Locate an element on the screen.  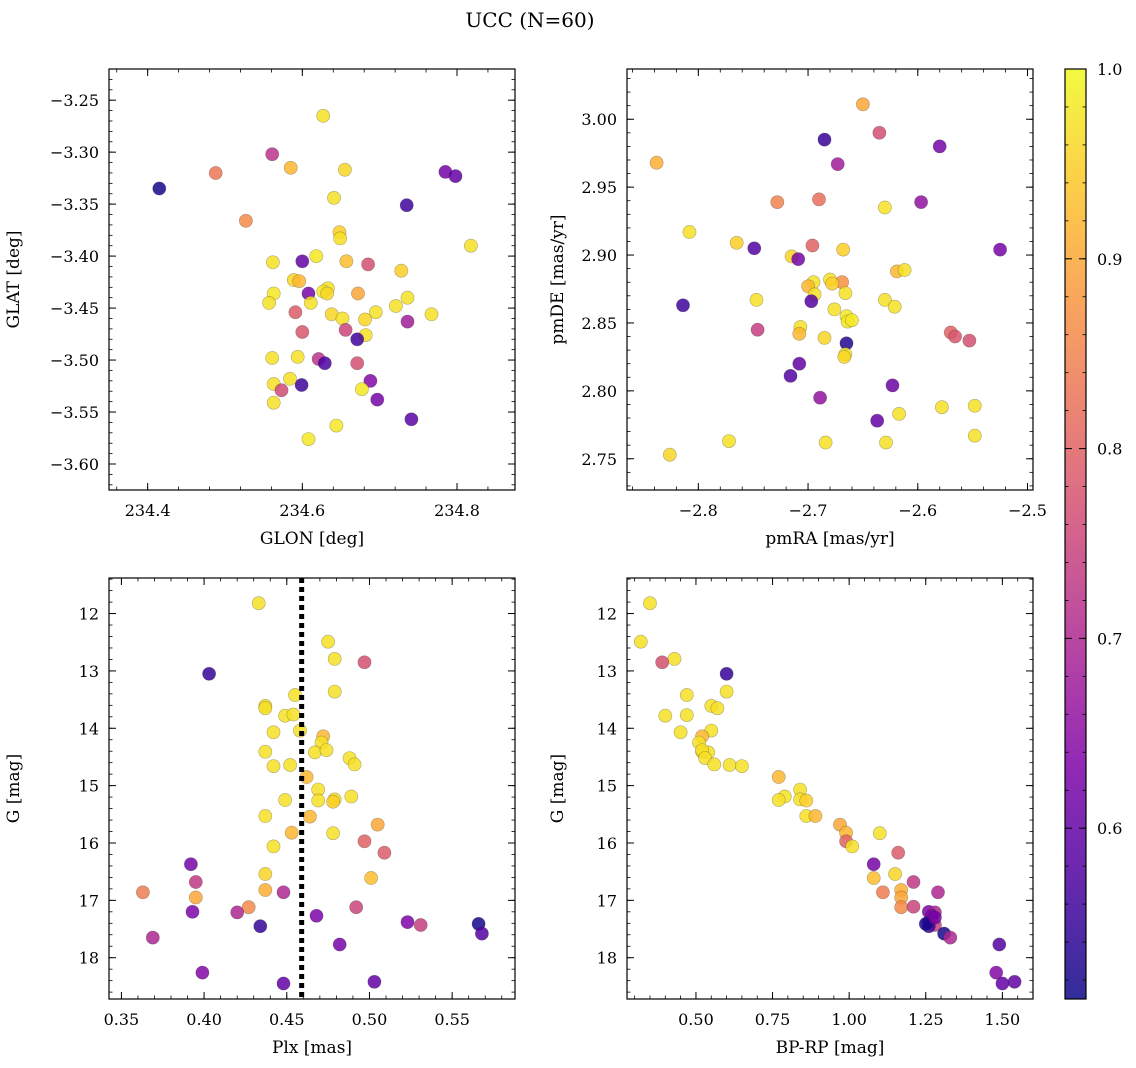
y-axis-label: G [mag] is located at coordinates (558, 788).